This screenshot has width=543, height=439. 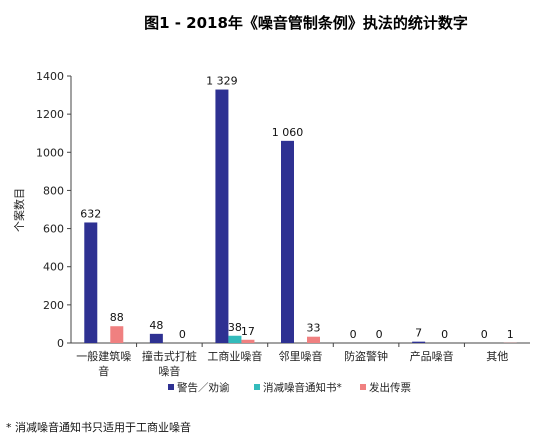 What do you see at coordinates (306, 23) in the screenshot?
I see `chart-title: 图1 - 2018年《噪音管制条例》执法的统计数字` at bounding box center [306, 23].